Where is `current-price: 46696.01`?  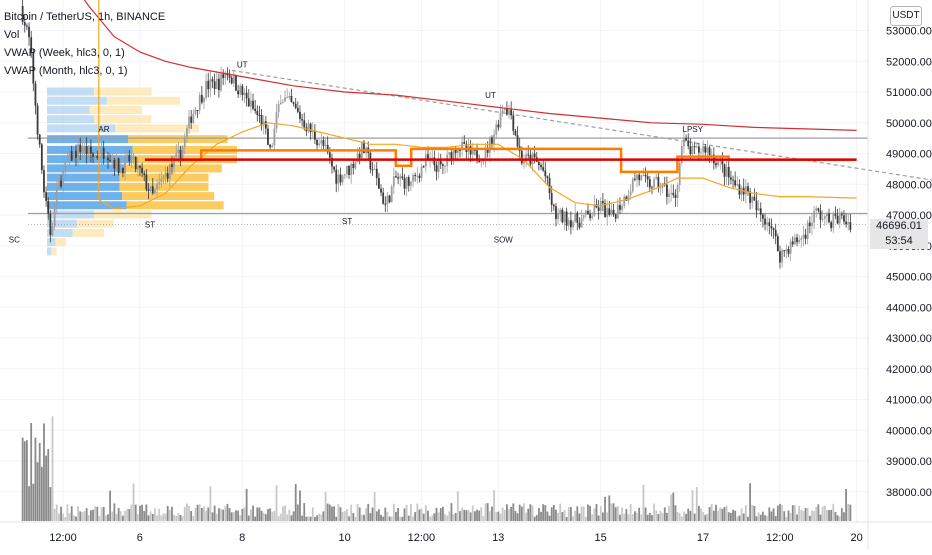
current-price: 46696.01 is located at coordinates (899, 226).